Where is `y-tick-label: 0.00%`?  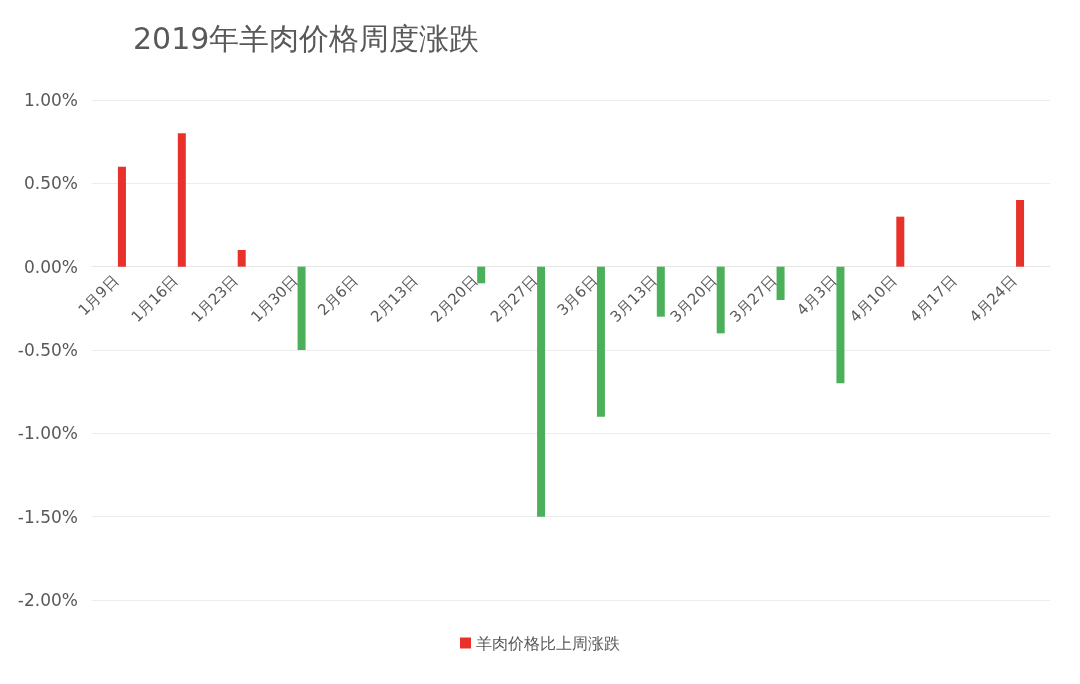
y-tick-label: 0.00% is located at coordinates (50, 266).